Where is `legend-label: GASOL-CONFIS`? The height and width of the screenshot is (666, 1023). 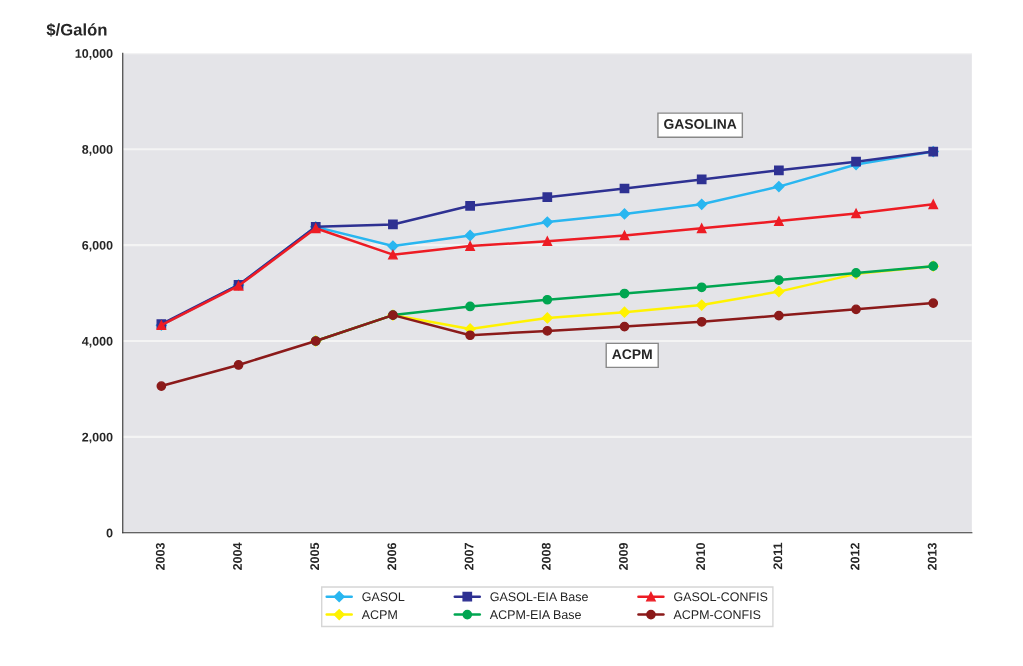 legend-label: GASOL-CONFIS is located at coordinates (721, 597).